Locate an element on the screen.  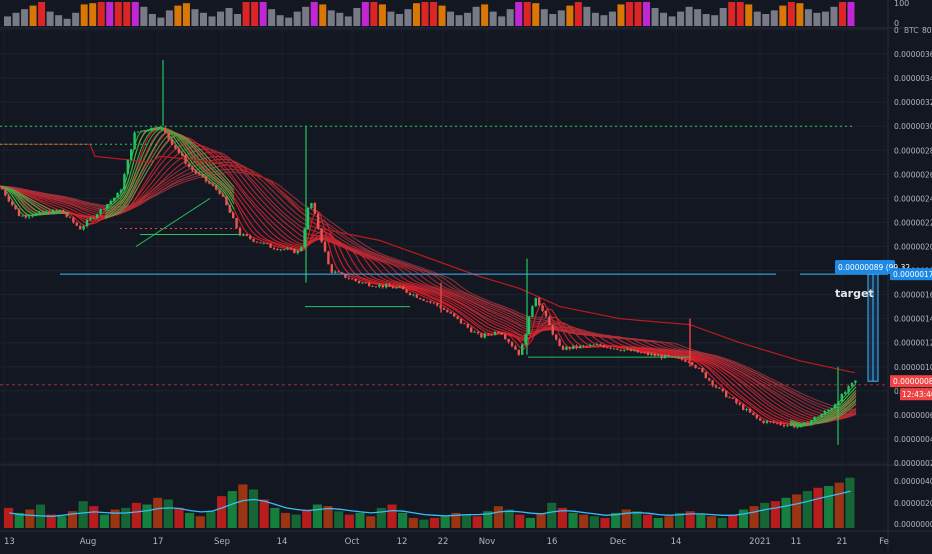
price-axis-tick: 0.00000260 is located at coordinates (913, 174).